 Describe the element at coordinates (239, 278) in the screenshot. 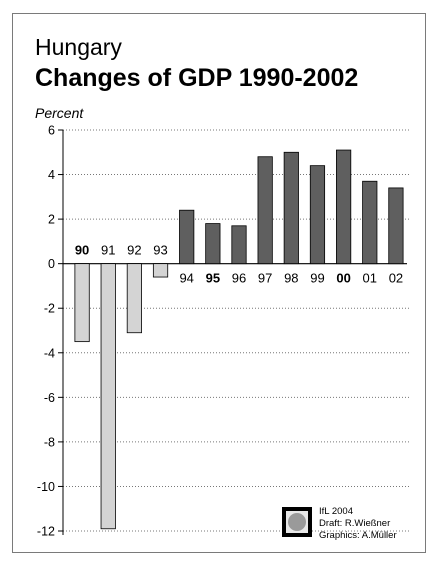

I see `x-tick-label: 96` at that location.